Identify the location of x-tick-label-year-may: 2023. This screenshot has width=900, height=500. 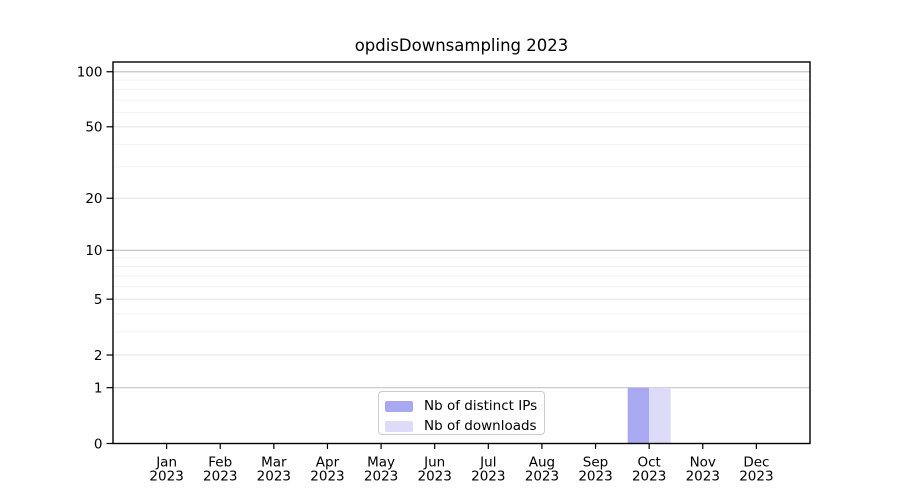
(381, 477).